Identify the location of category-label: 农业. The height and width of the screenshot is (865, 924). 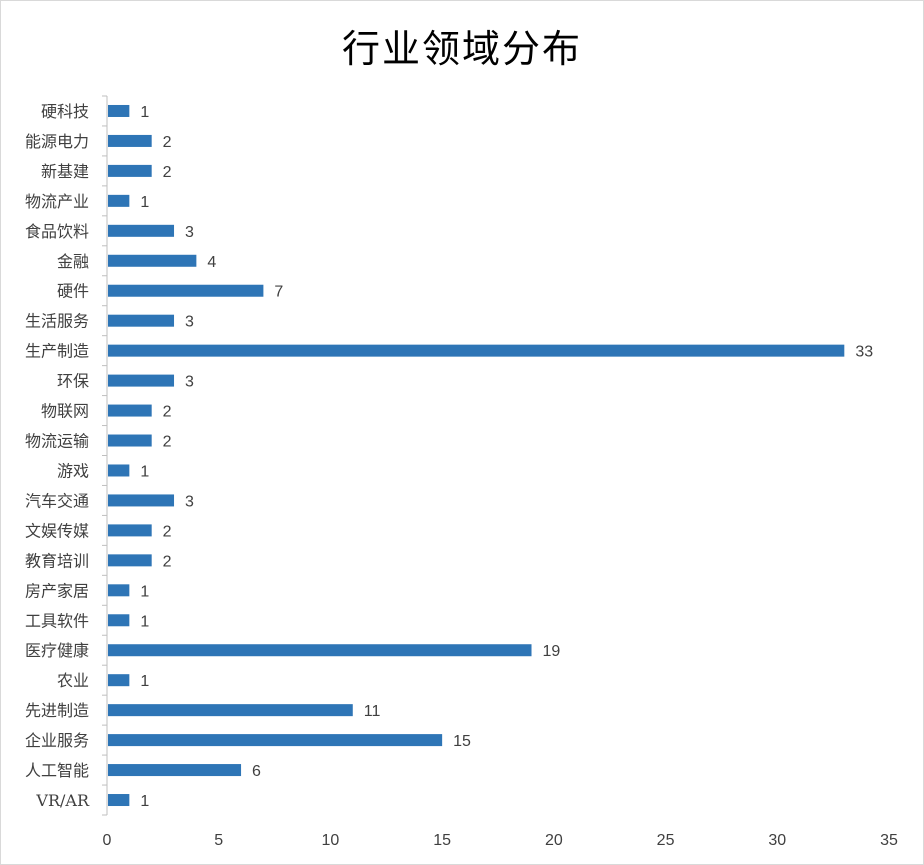
(73, 680).